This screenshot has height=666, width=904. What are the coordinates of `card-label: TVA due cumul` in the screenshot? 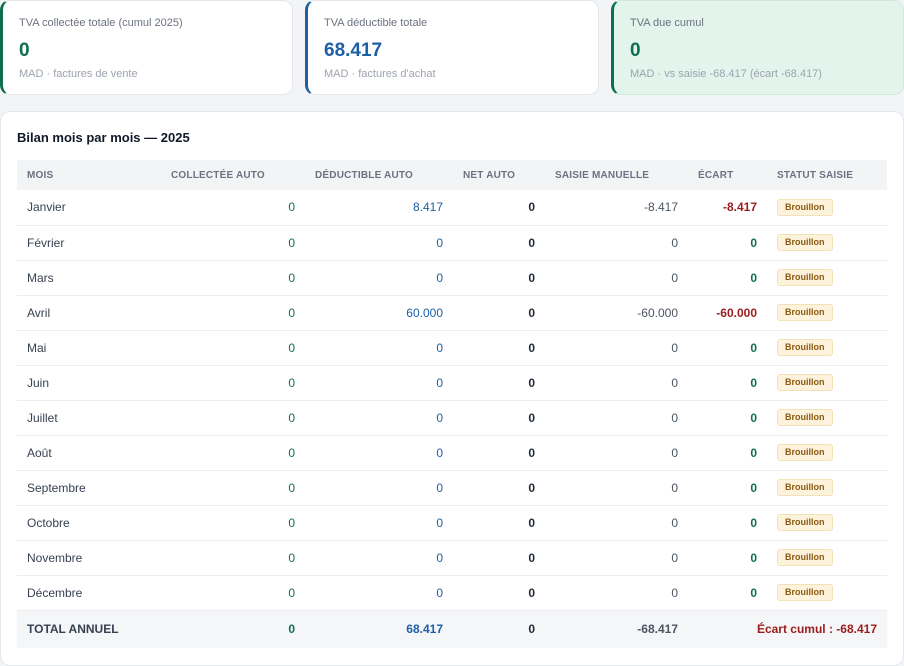 It's located at (667, 23).